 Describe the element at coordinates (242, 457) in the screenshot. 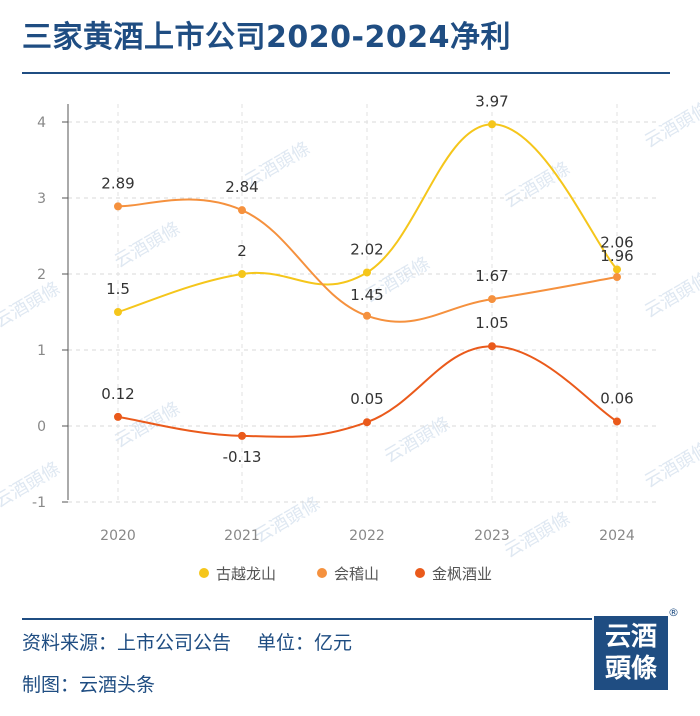

I see `data-label: -0.13` at that location.